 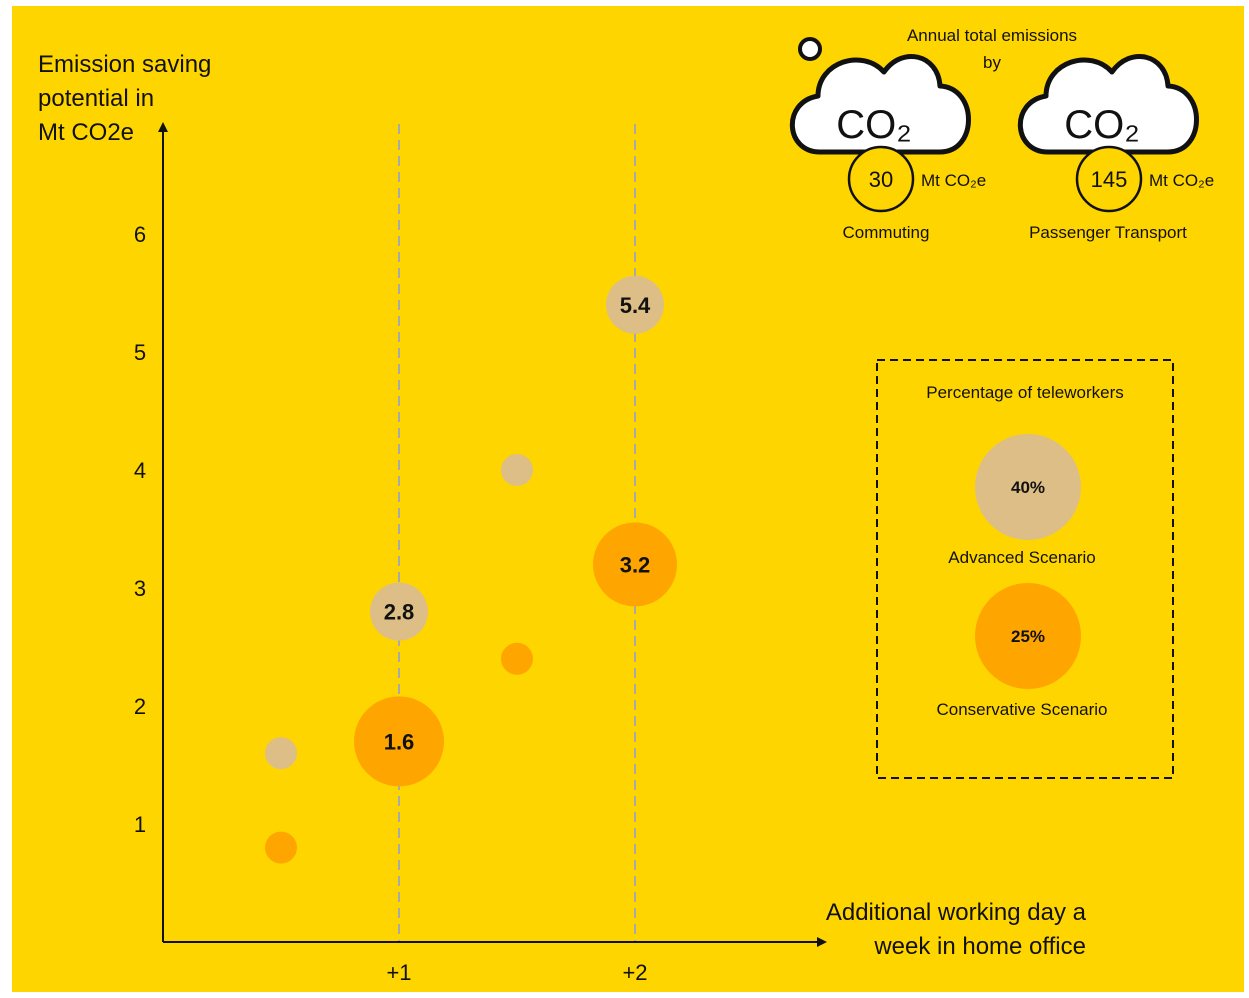 What do you see at coordinates (140, 470) in the screenshot?
I see `y-tick-label: 4` at bounding box center [140, 470].